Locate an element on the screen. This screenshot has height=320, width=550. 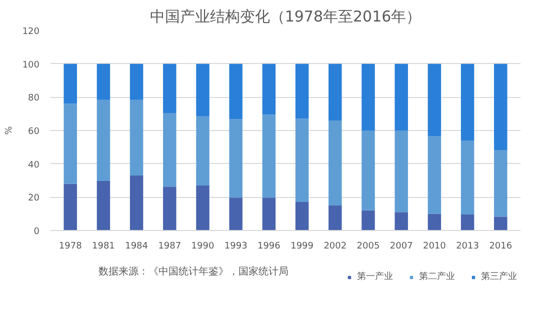
y-tick-label: 100 is located at coordinates (31, 65).